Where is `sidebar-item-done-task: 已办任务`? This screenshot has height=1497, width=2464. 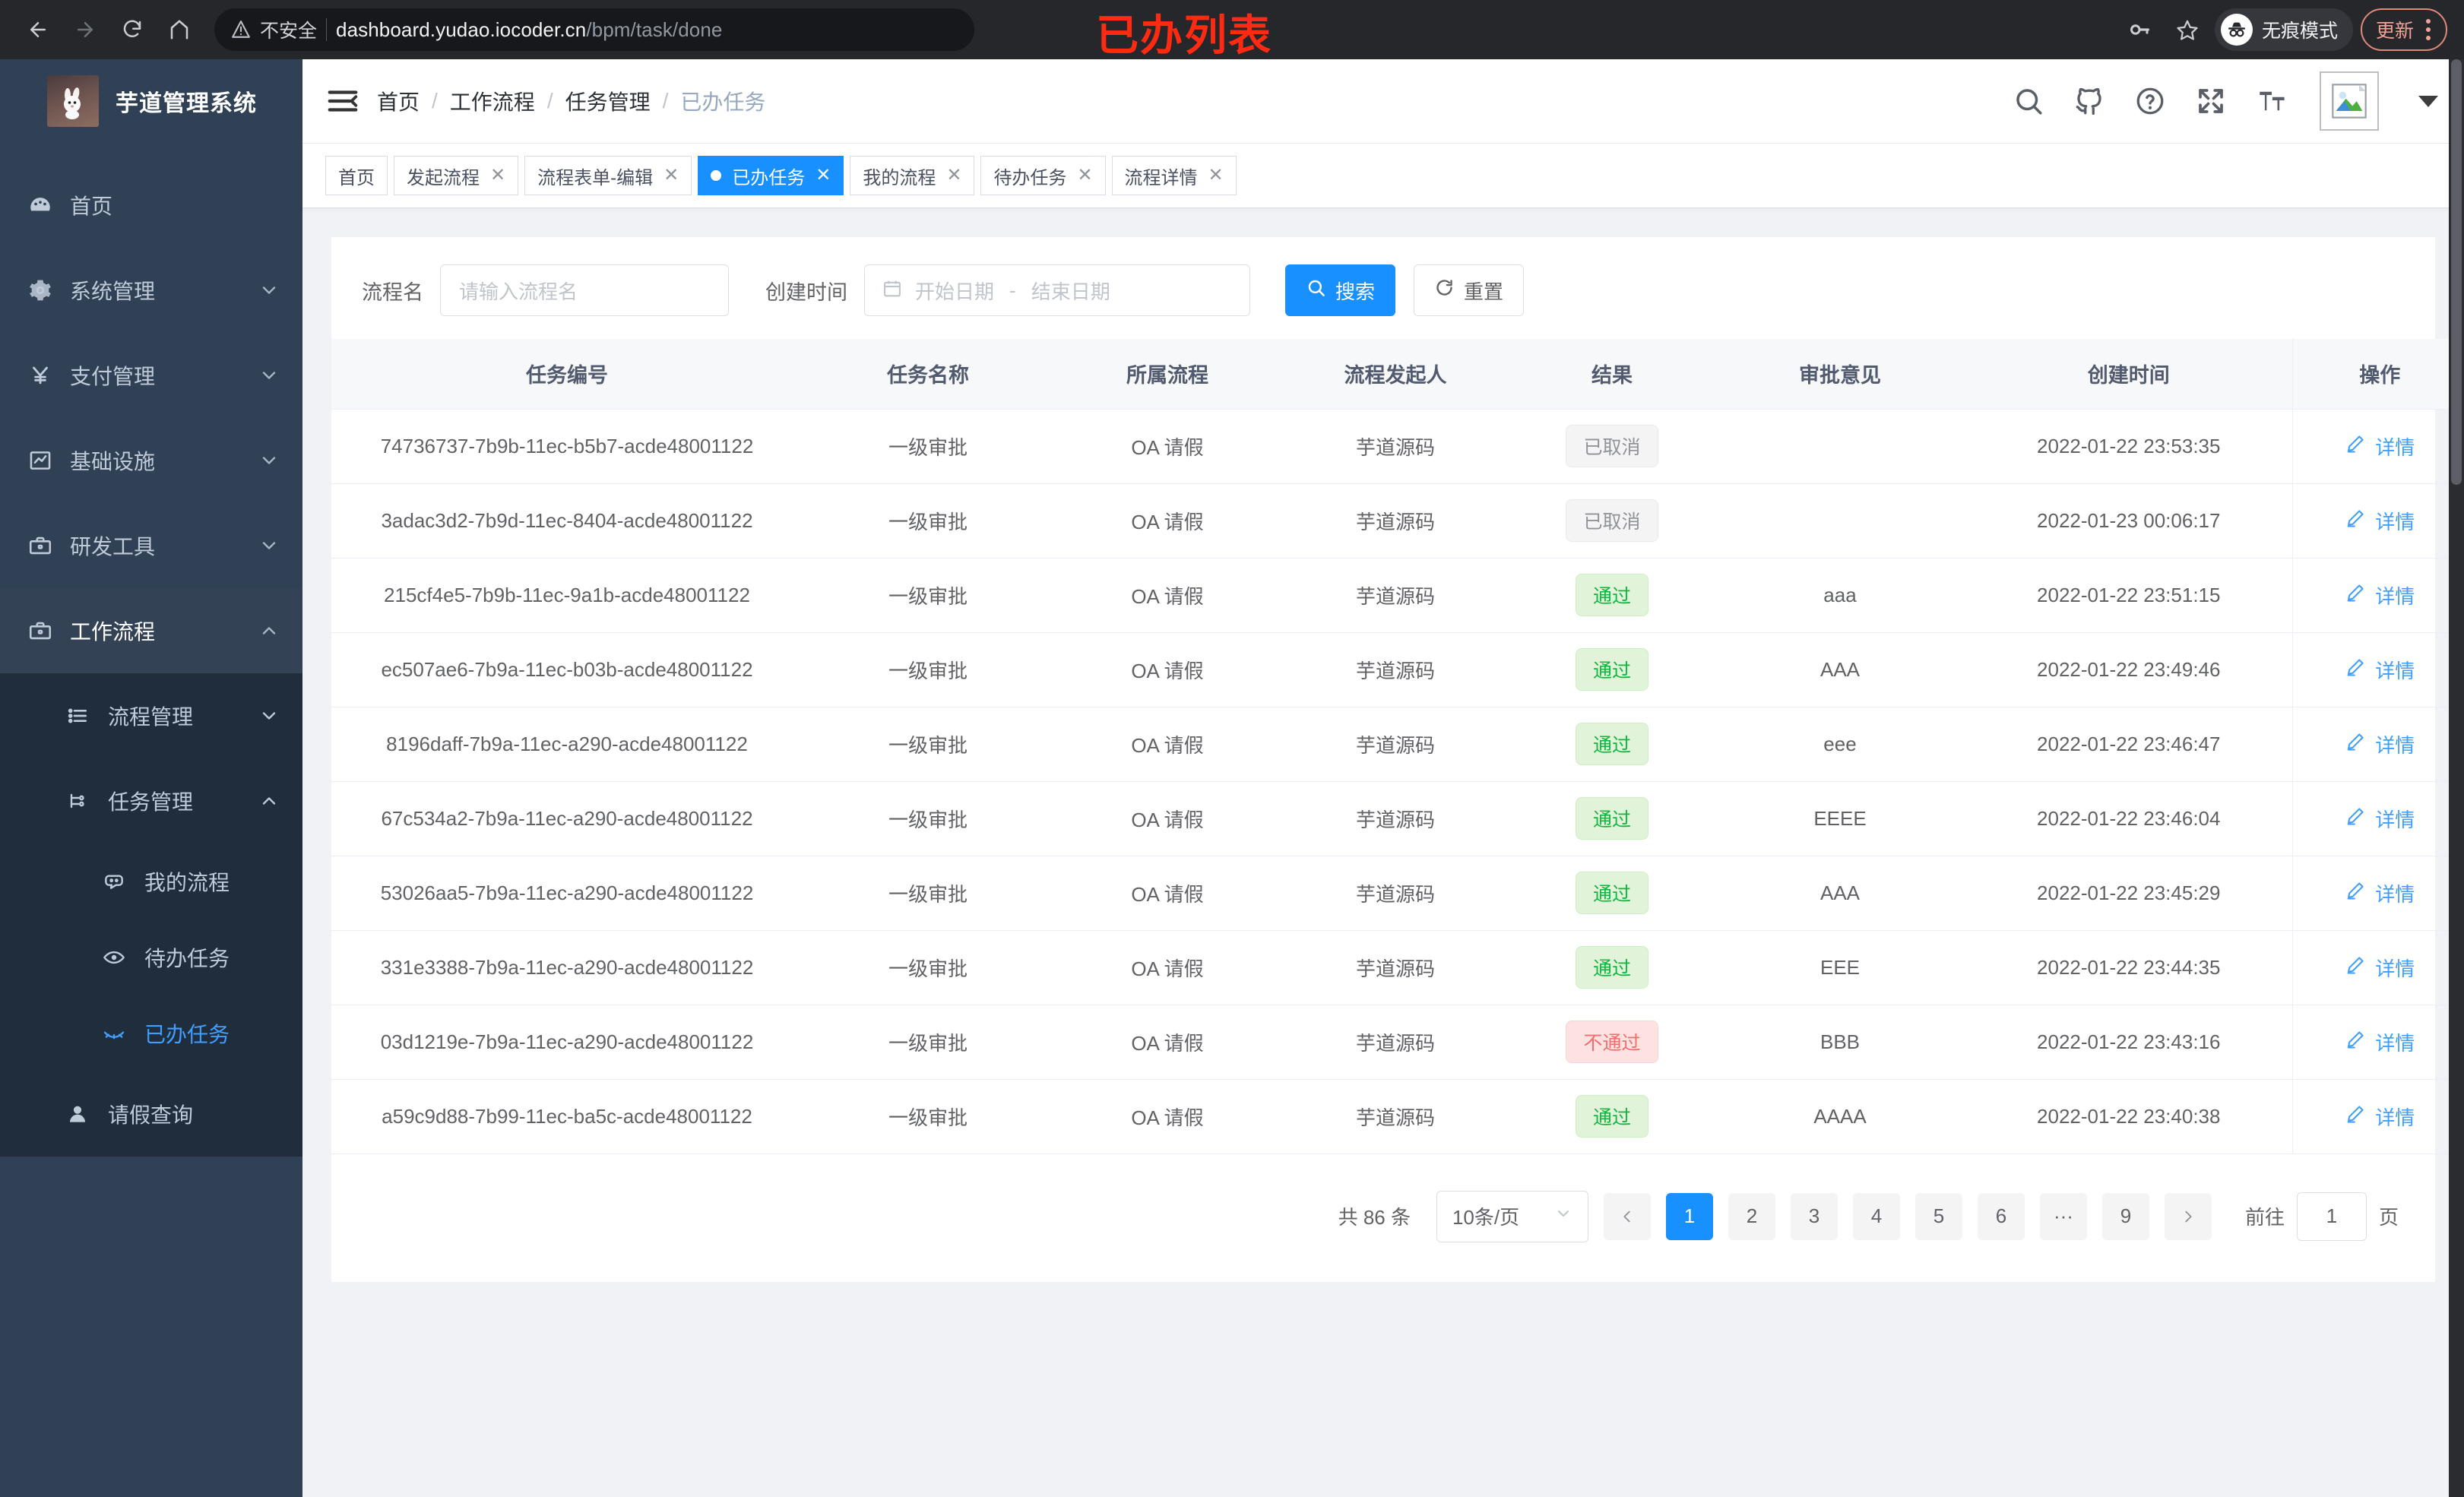
sidebar-item-done-task: 已办任务 is located at coordinates (151, 1033).